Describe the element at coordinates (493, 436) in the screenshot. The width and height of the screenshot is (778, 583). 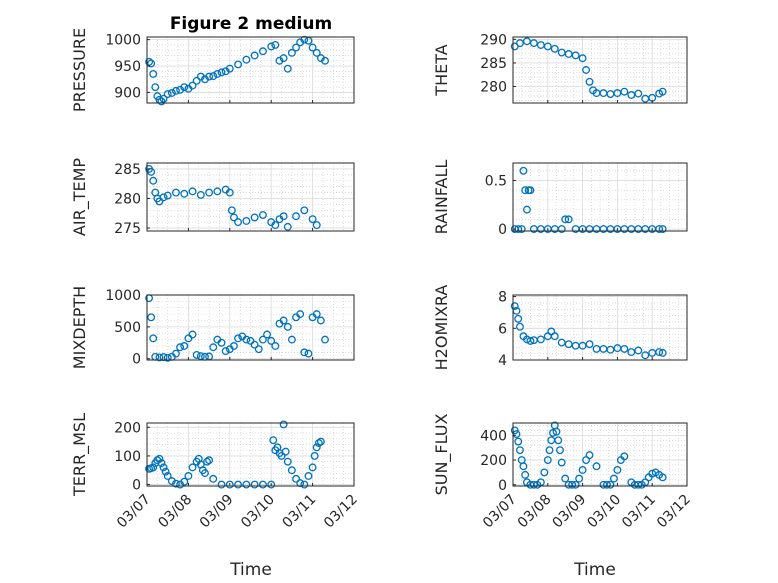
I see `sun_flux-y-tick-label: 400` at that location.